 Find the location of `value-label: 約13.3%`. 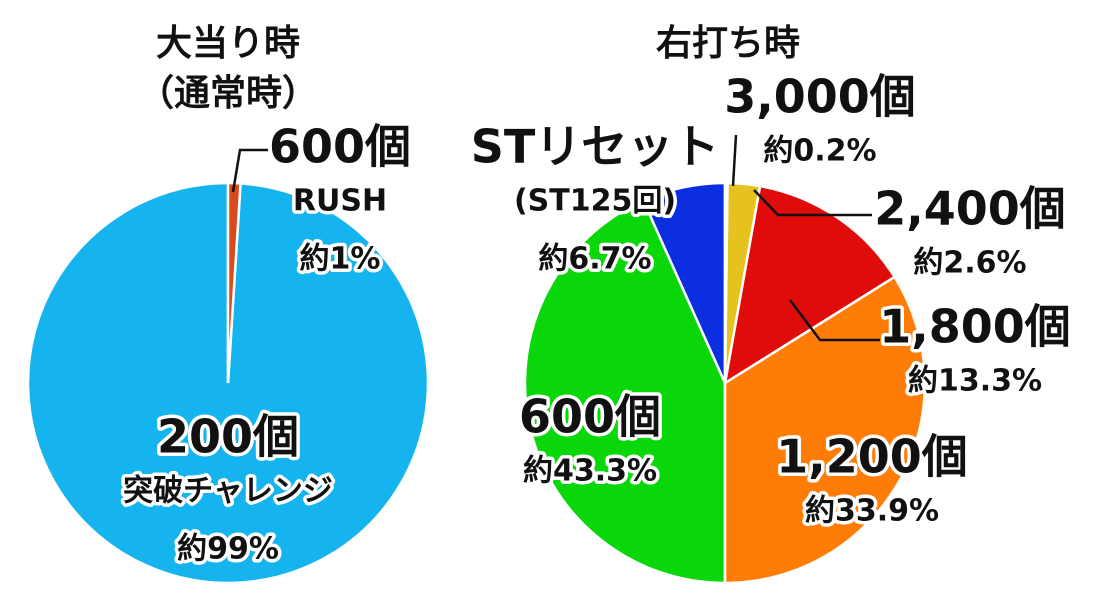

value-label: 約13.3% is located at coordinates (975, 381).